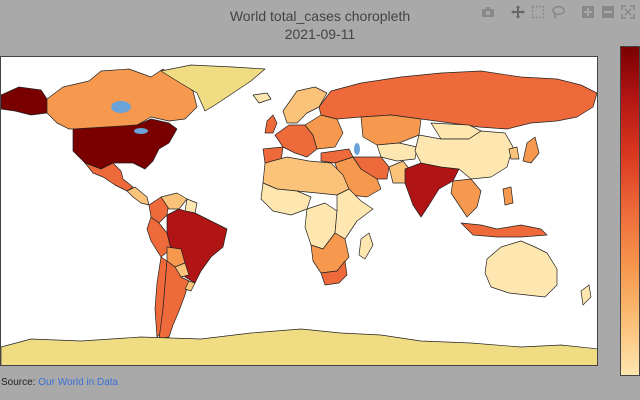 The image size is (640, 400). Describe the element at coordinates (518, 12) in the screenshot. I see `pan-icon` at that location.